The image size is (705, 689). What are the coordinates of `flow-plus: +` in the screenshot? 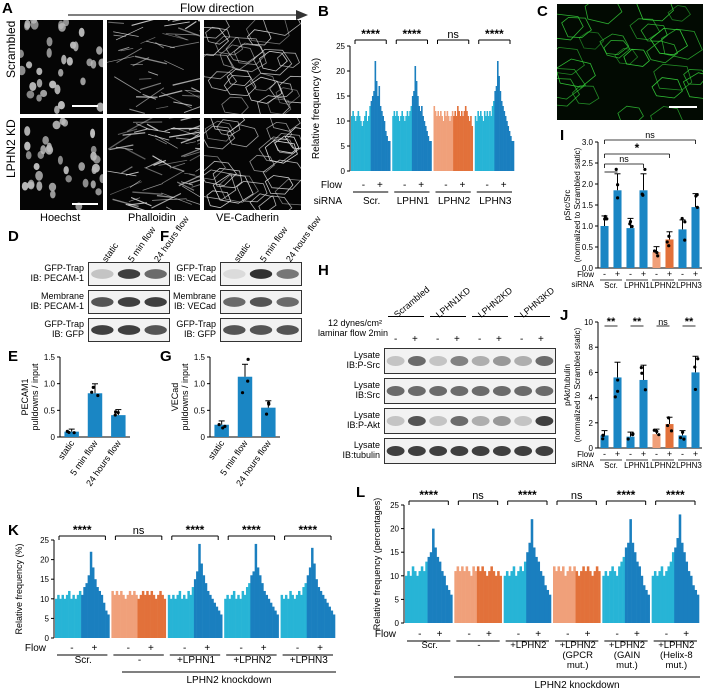 It's located at (643, 454).